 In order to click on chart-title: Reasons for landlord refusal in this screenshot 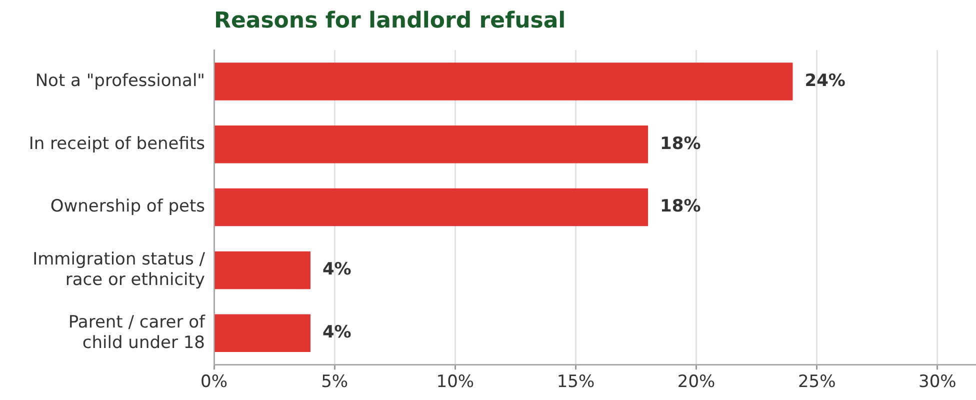, I will do `click(390, 21)`.